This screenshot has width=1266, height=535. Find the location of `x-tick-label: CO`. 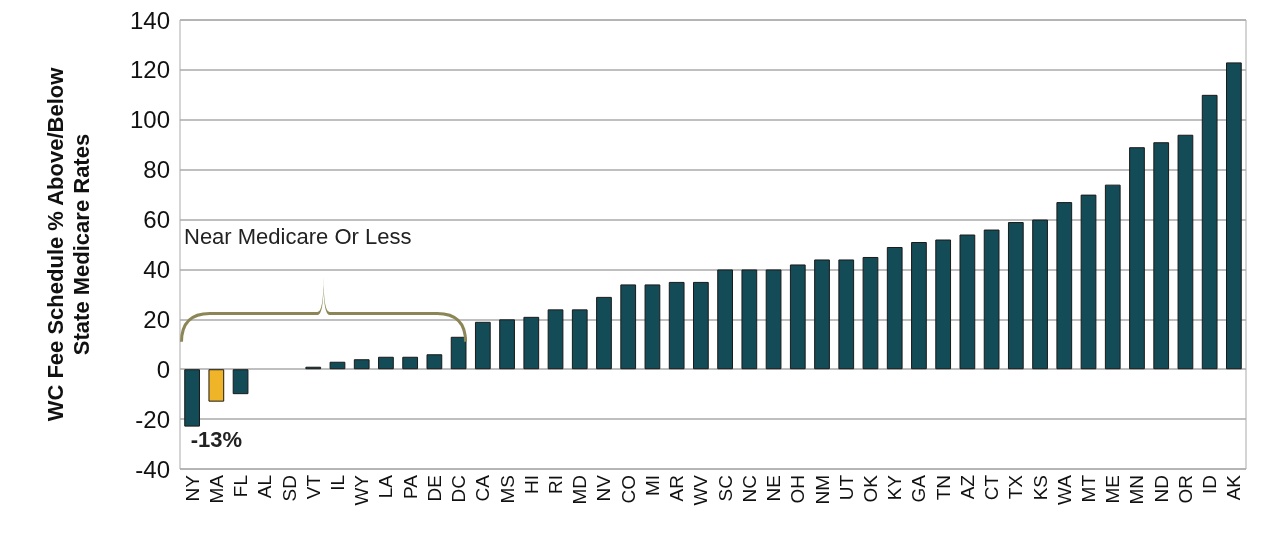

x-tick-label: CO is located at coordinates (628, 489).